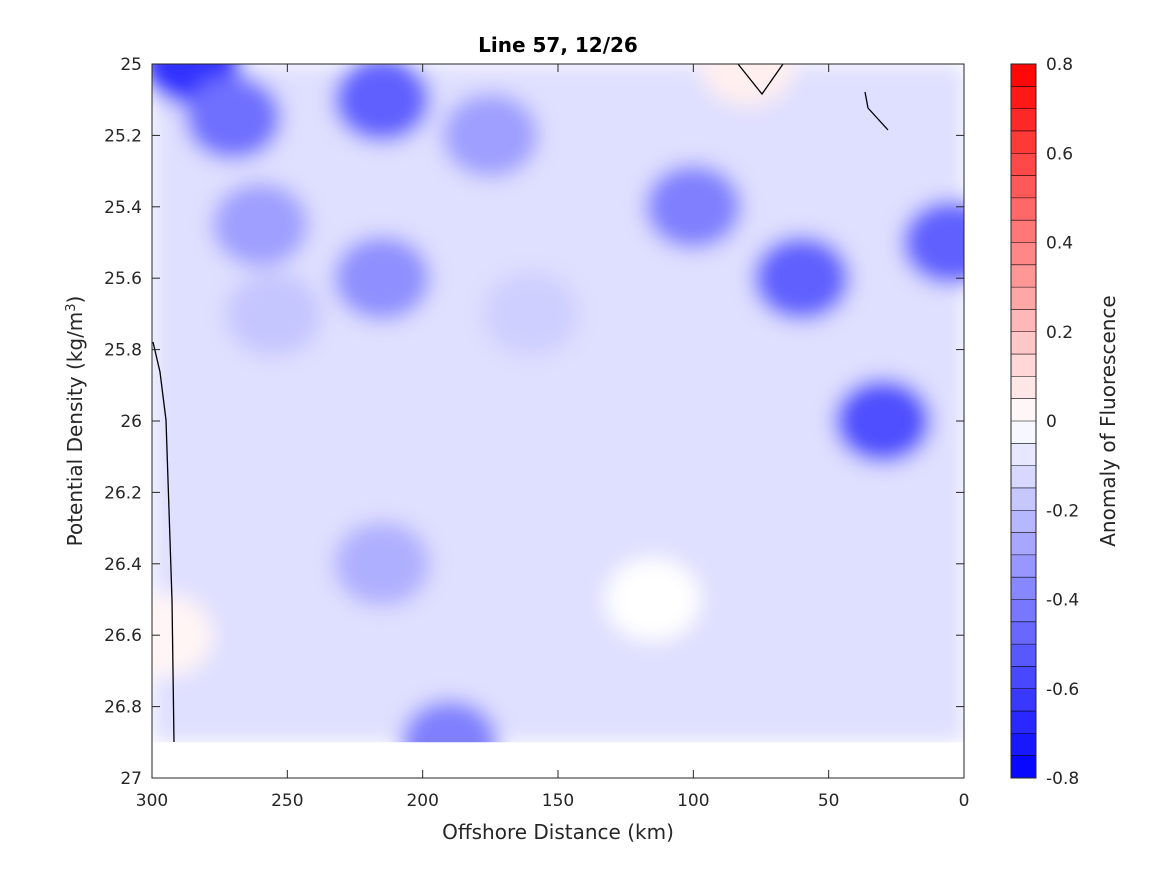 This screenshot has height=875, width=1167. Describe the element at coordinates (131, 65) in the screenshot. I see `y-tick-label: 25` at that location.